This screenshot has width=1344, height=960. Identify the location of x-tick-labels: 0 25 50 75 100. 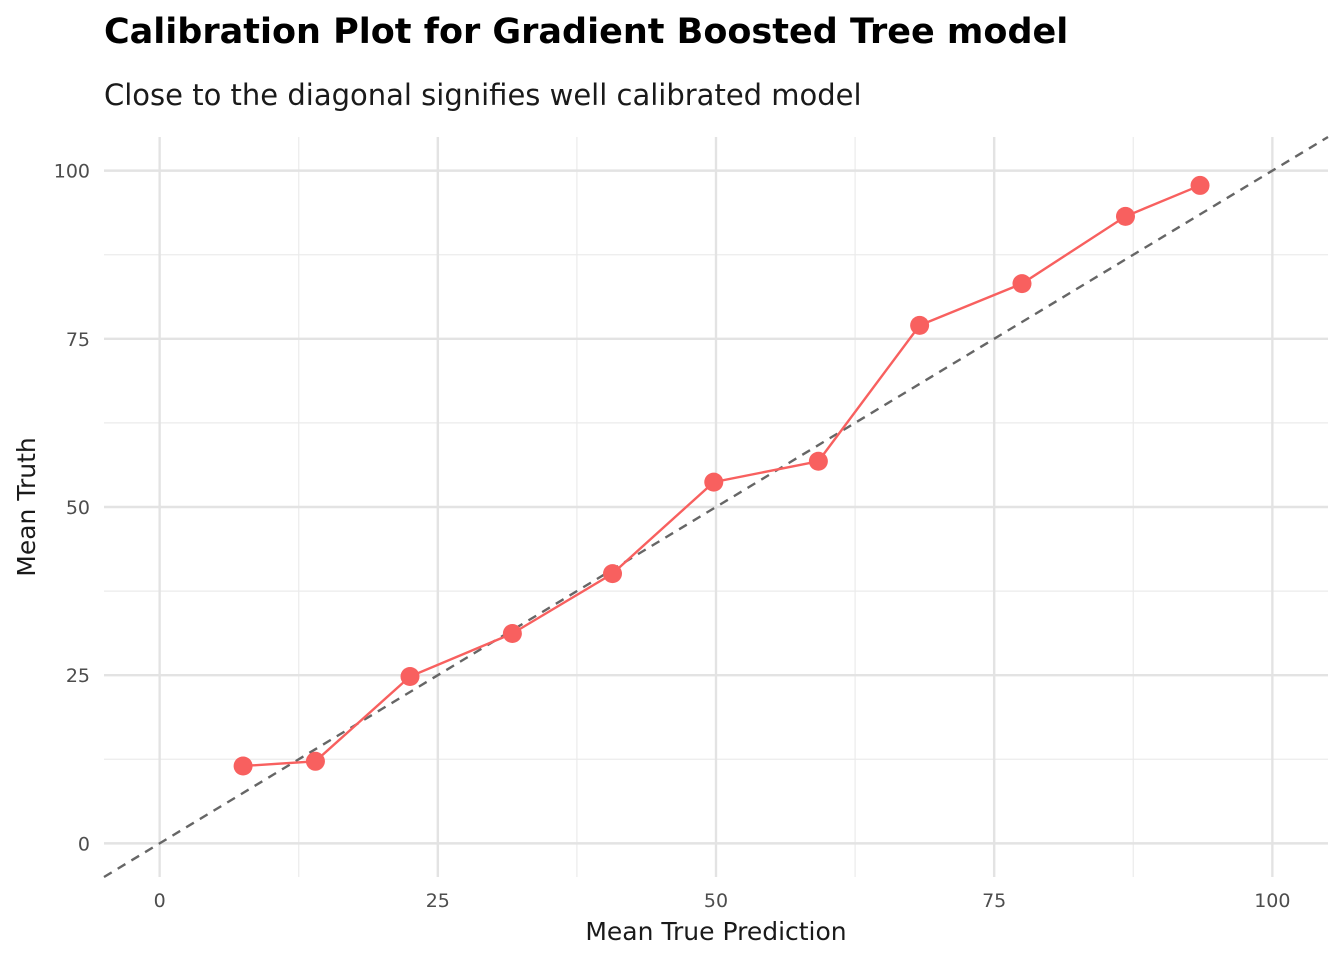
(722, 901).